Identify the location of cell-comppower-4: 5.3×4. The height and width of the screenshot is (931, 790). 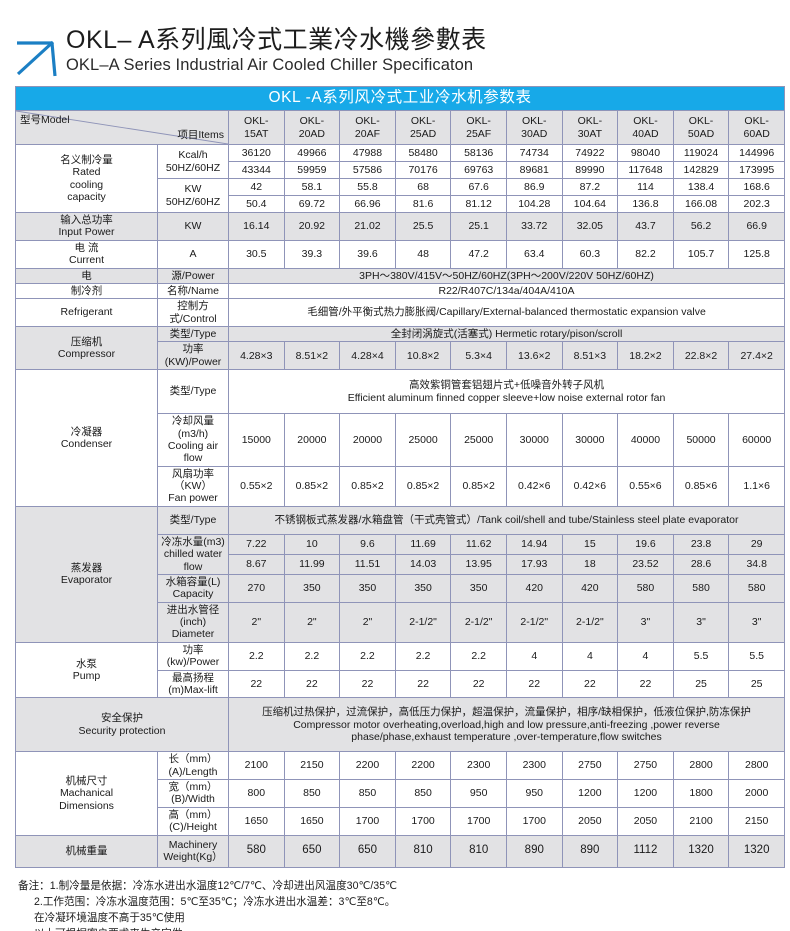
(478, 356).